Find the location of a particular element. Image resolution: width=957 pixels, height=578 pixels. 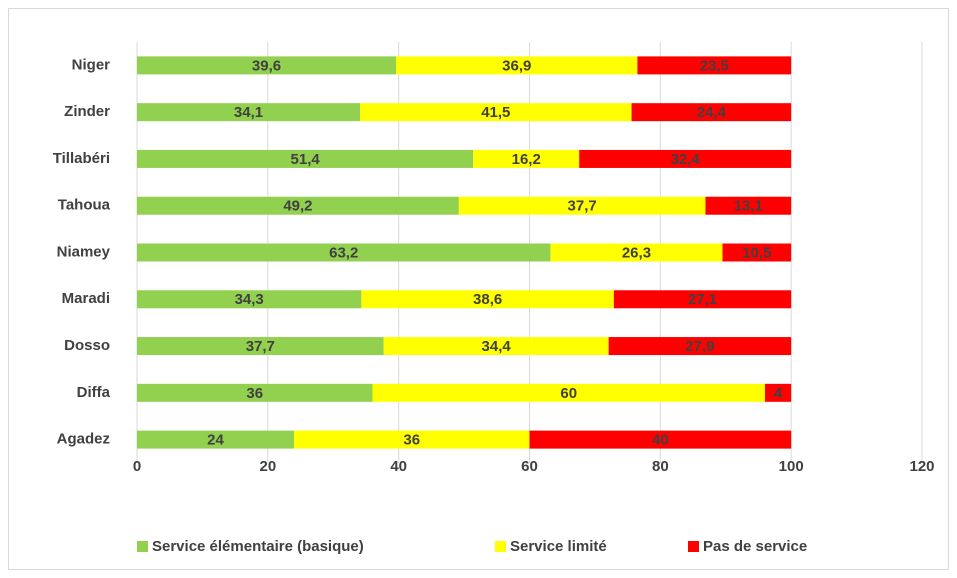

y-tick-label: Agadez is located at coordinates (83, 439).